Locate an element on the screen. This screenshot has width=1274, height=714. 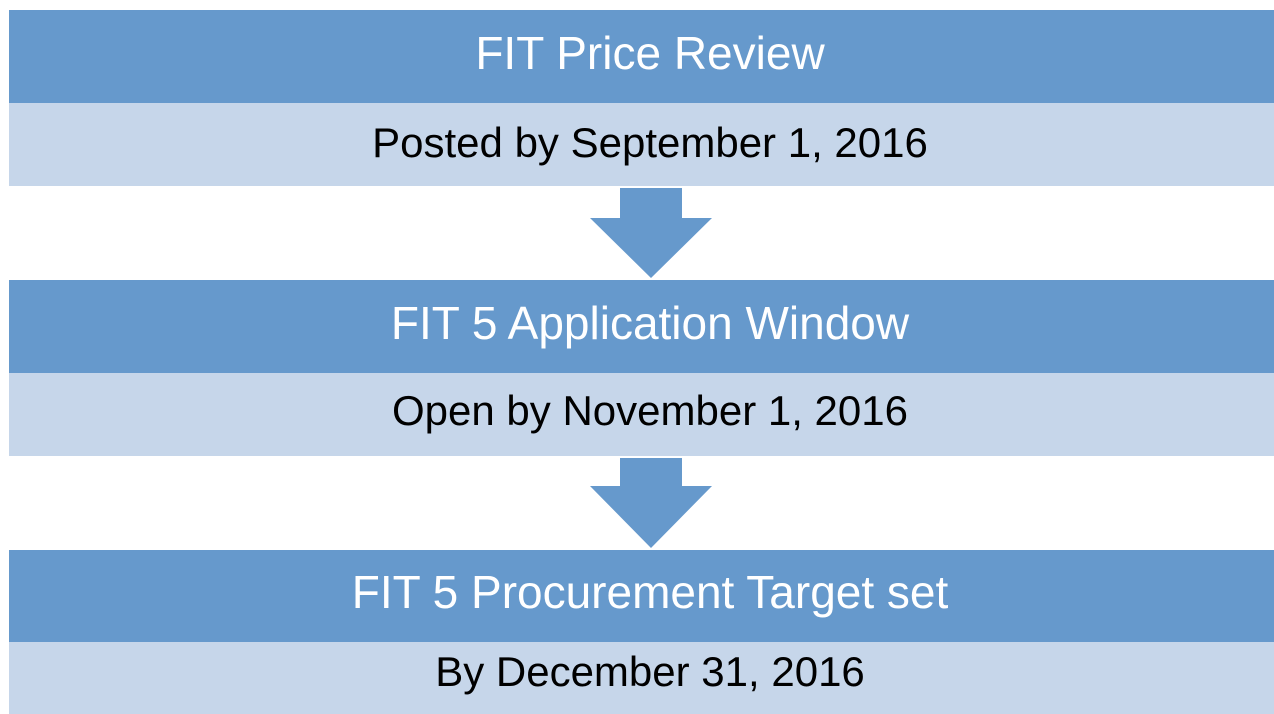
step-detail: Posted by September 1, 2016 is located at coordinates (650, 142).